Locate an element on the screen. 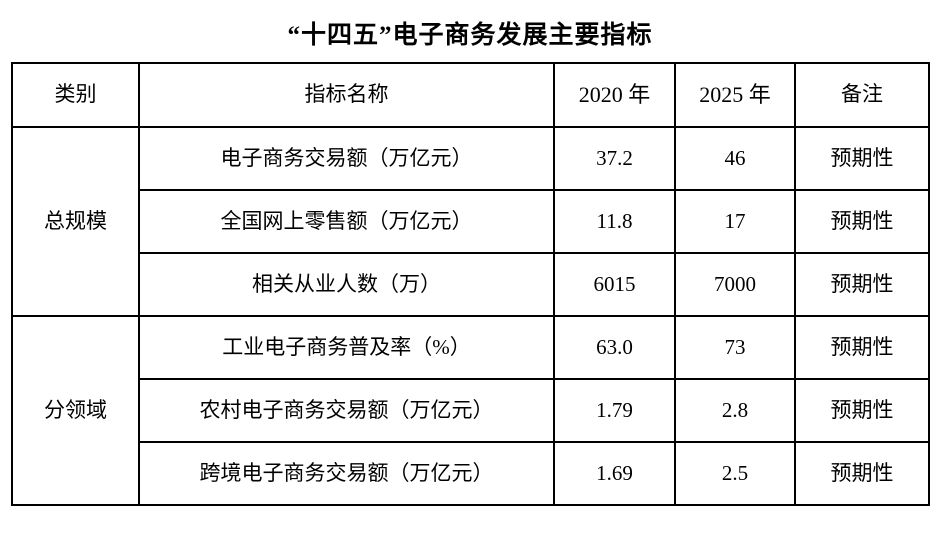 The height and width of the screenshot is (535, 940). indicator-name: 跨境电子商务交易额（万亿元） is located at coordinates (346, 473).